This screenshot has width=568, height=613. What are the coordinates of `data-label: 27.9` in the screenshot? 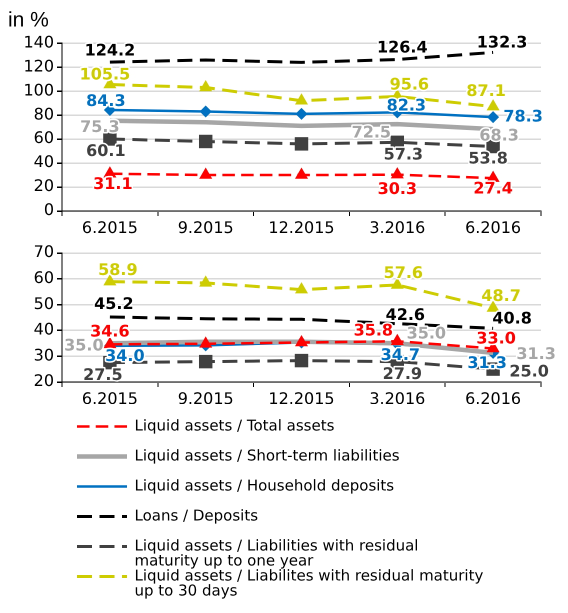 It's located at (402, 373).